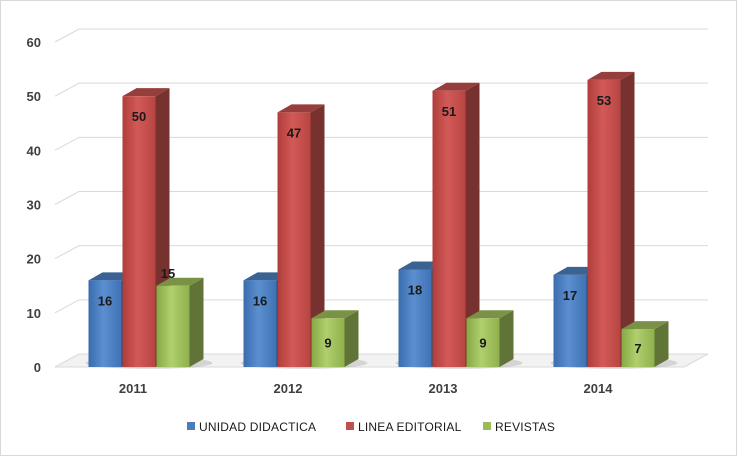 The height and width of the screenshot is (460, 737). I want to click on y-tick-label: 20, so click(34, 259).